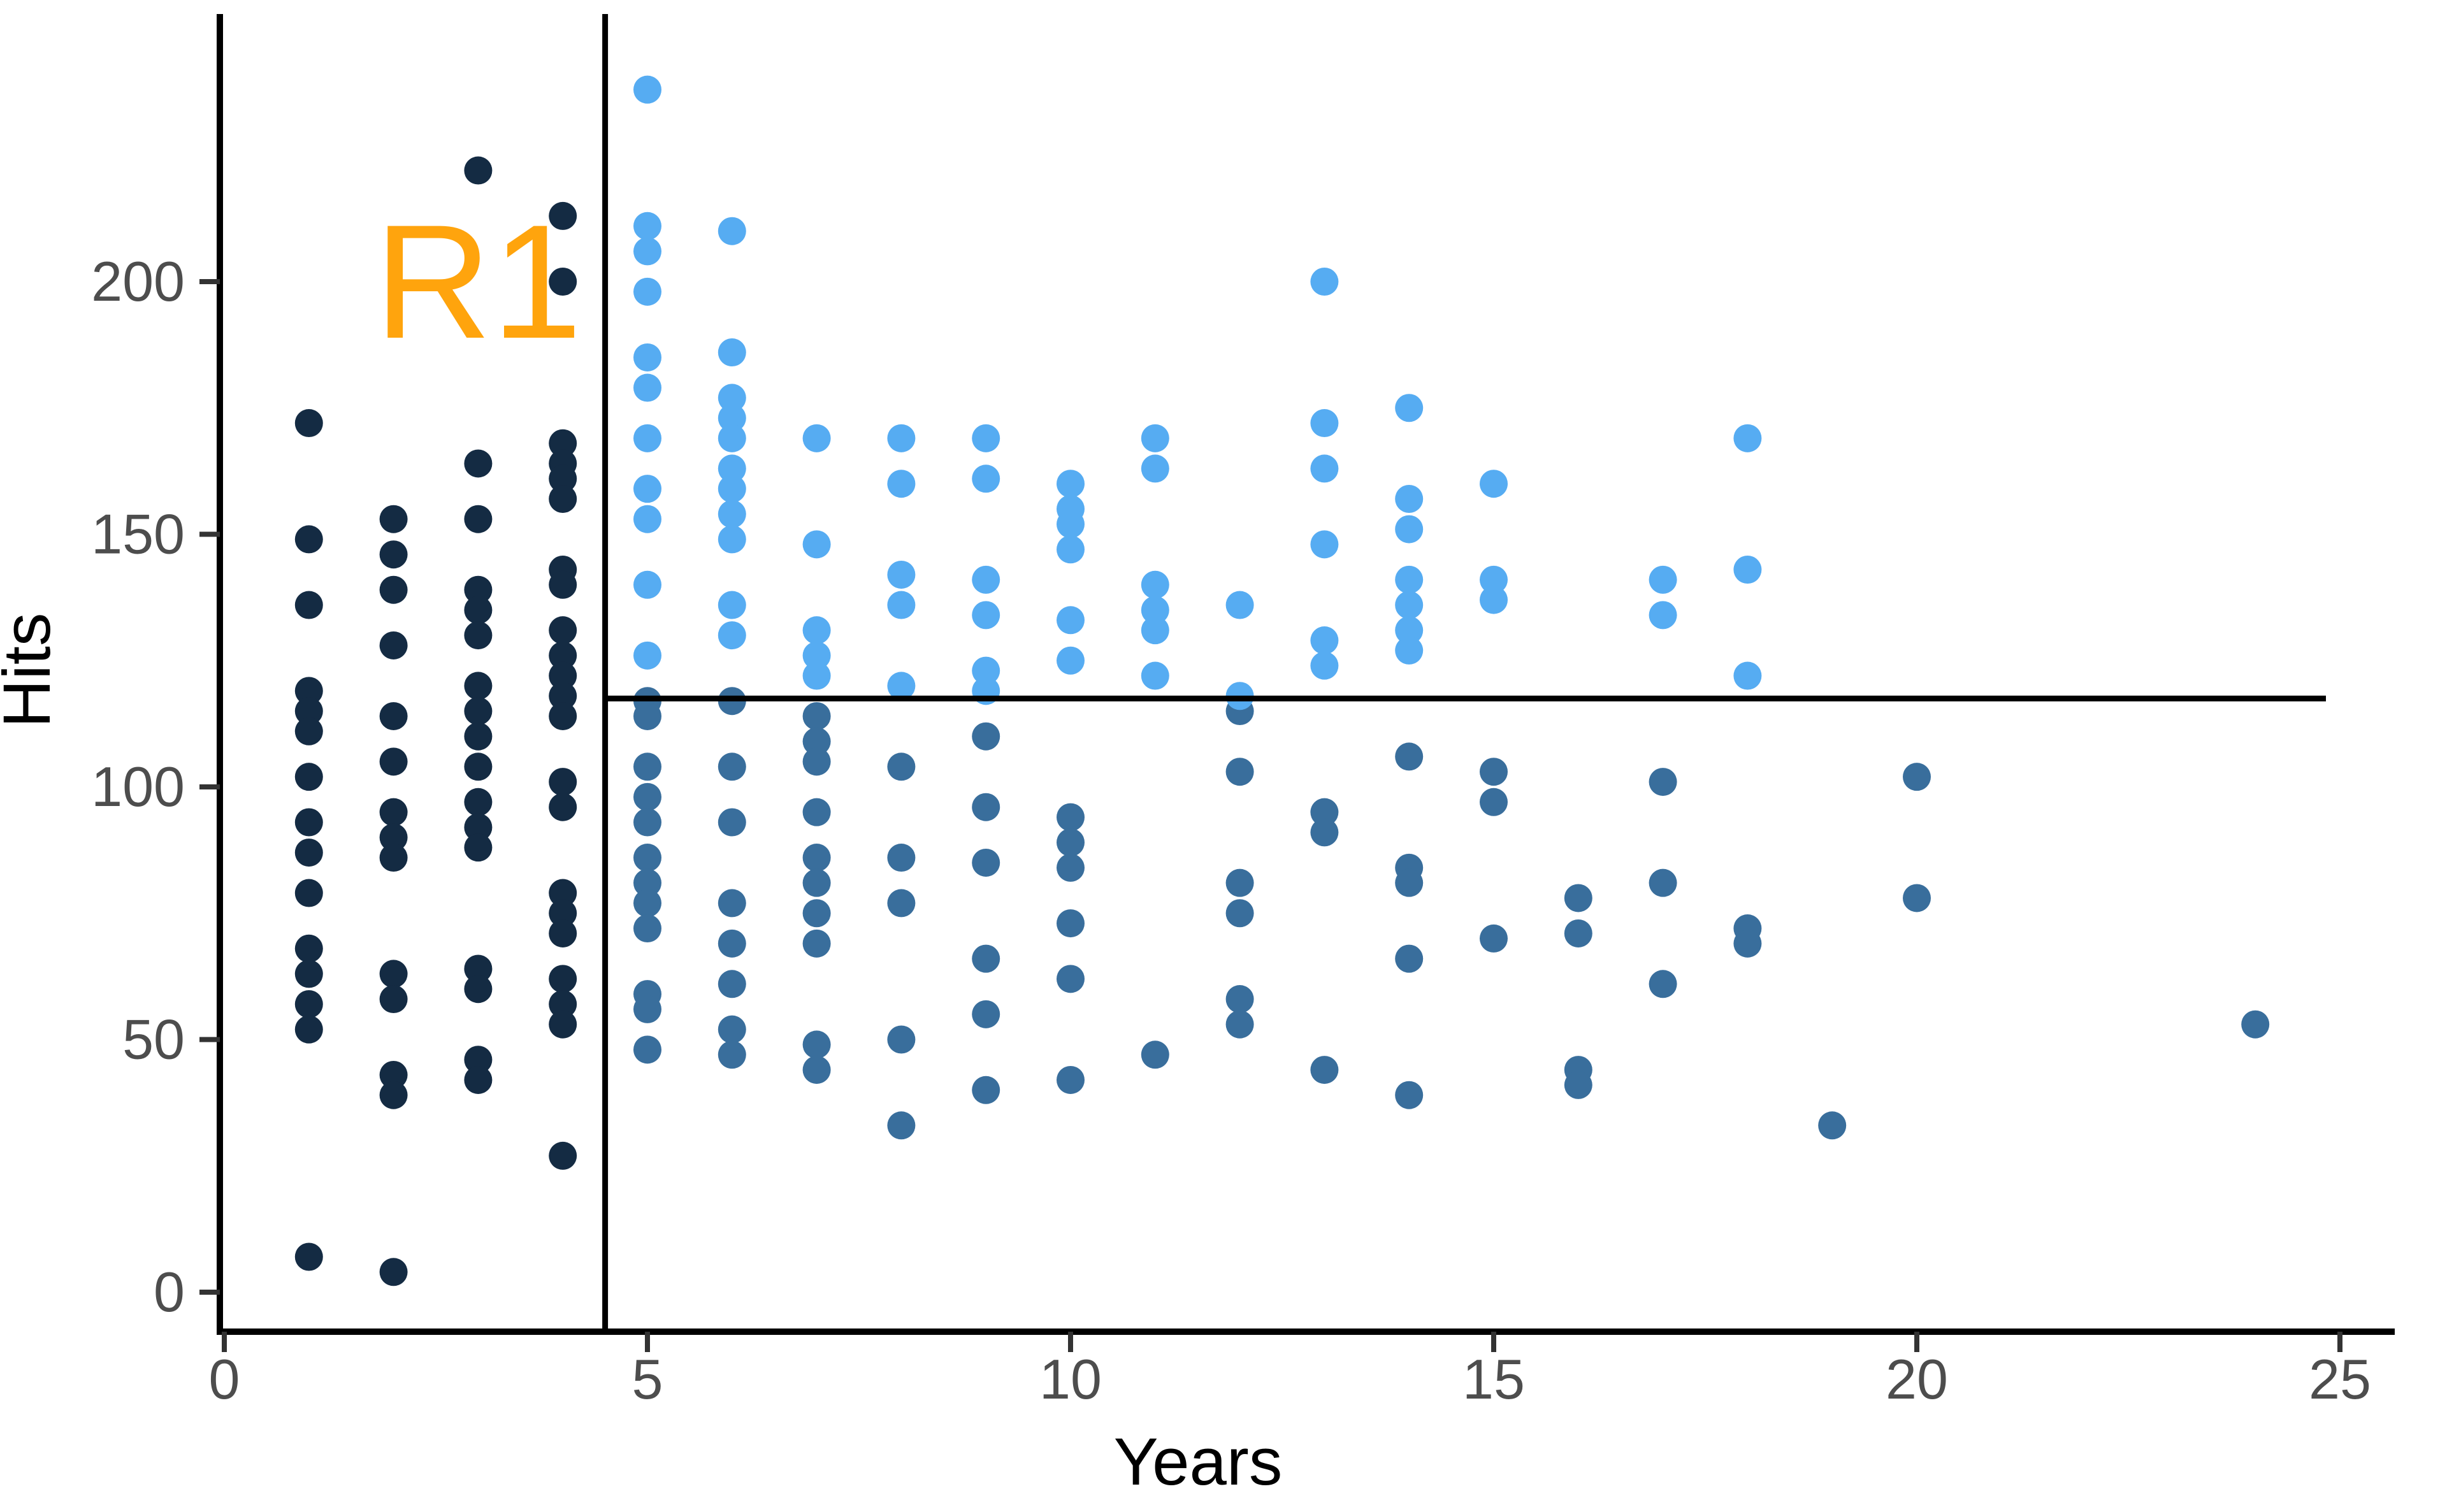  What do you see at coordinates (224, 1379) in the screenshot?
I see `x-tick-label: 0` at bounding box center [224, 1379].